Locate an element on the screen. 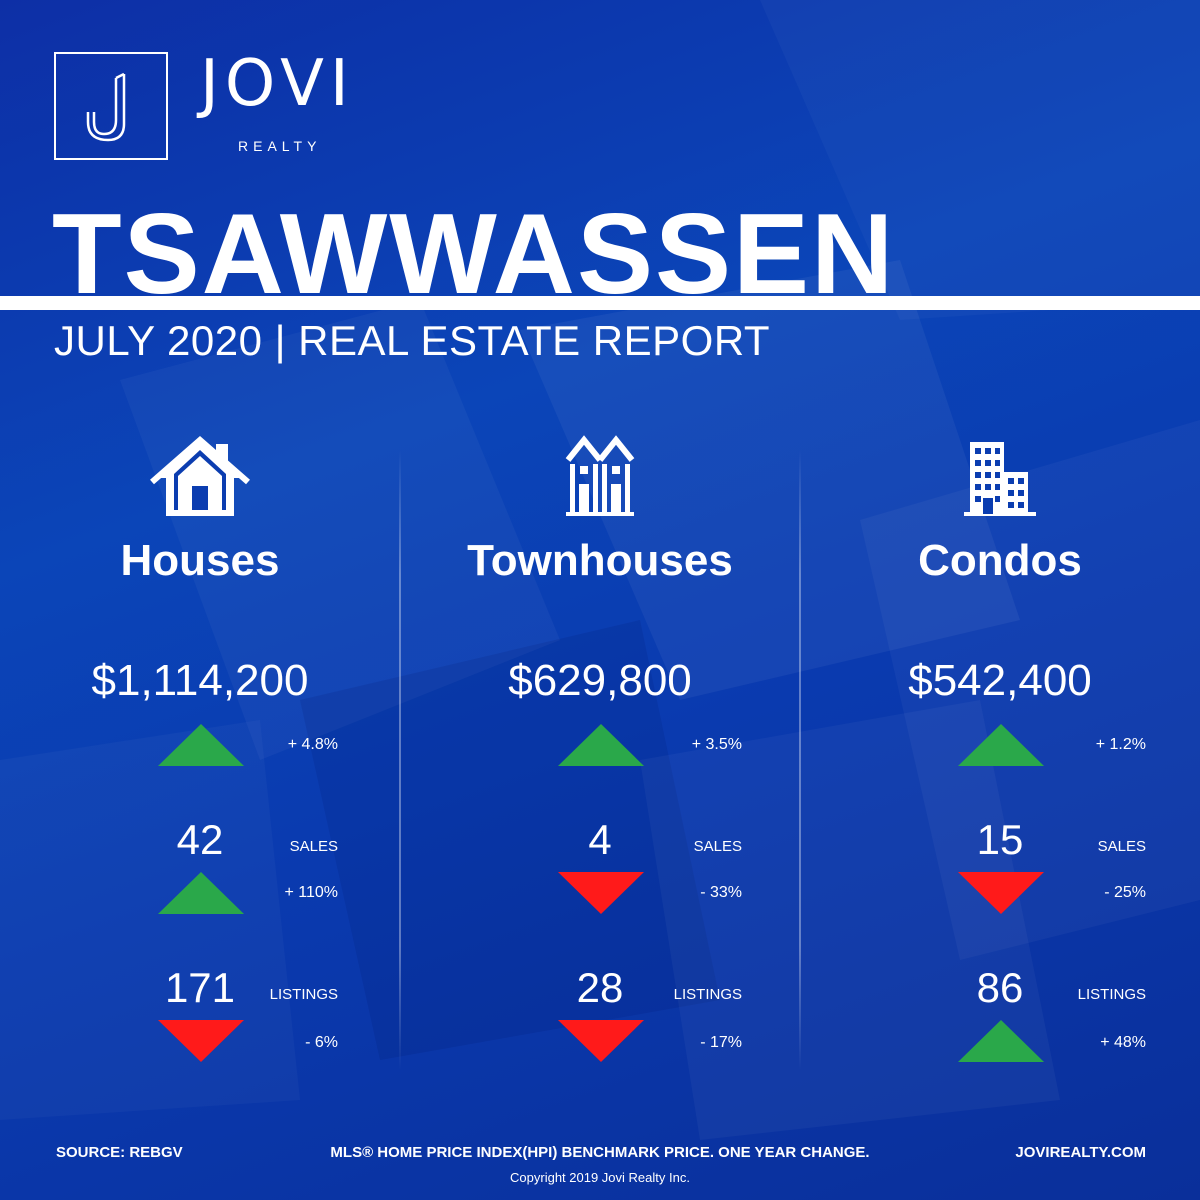 The image size is (1200, 1200). logo-mark is located at coordinates (111, 106).